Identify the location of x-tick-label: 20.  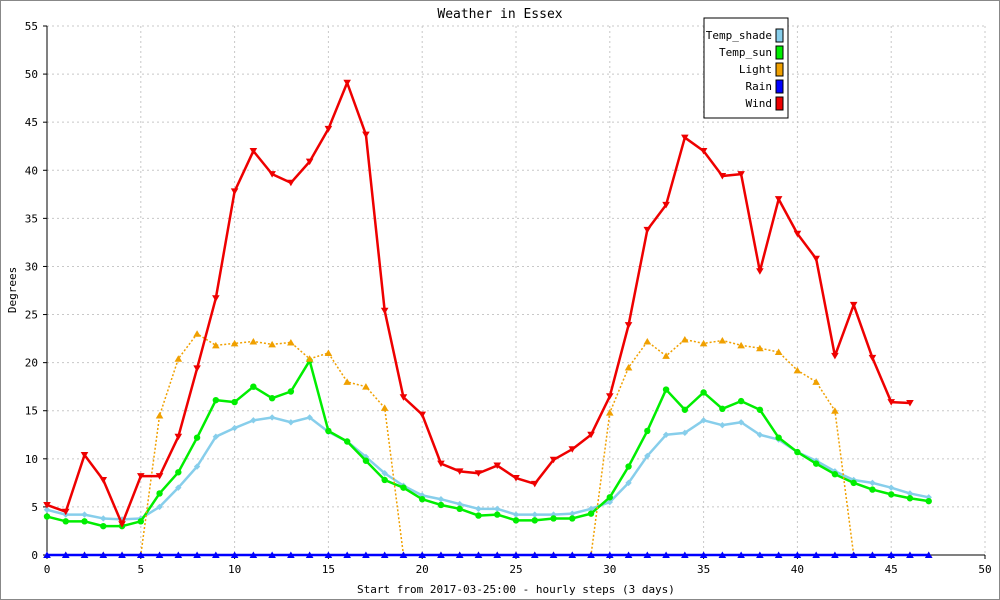
(422, 569).